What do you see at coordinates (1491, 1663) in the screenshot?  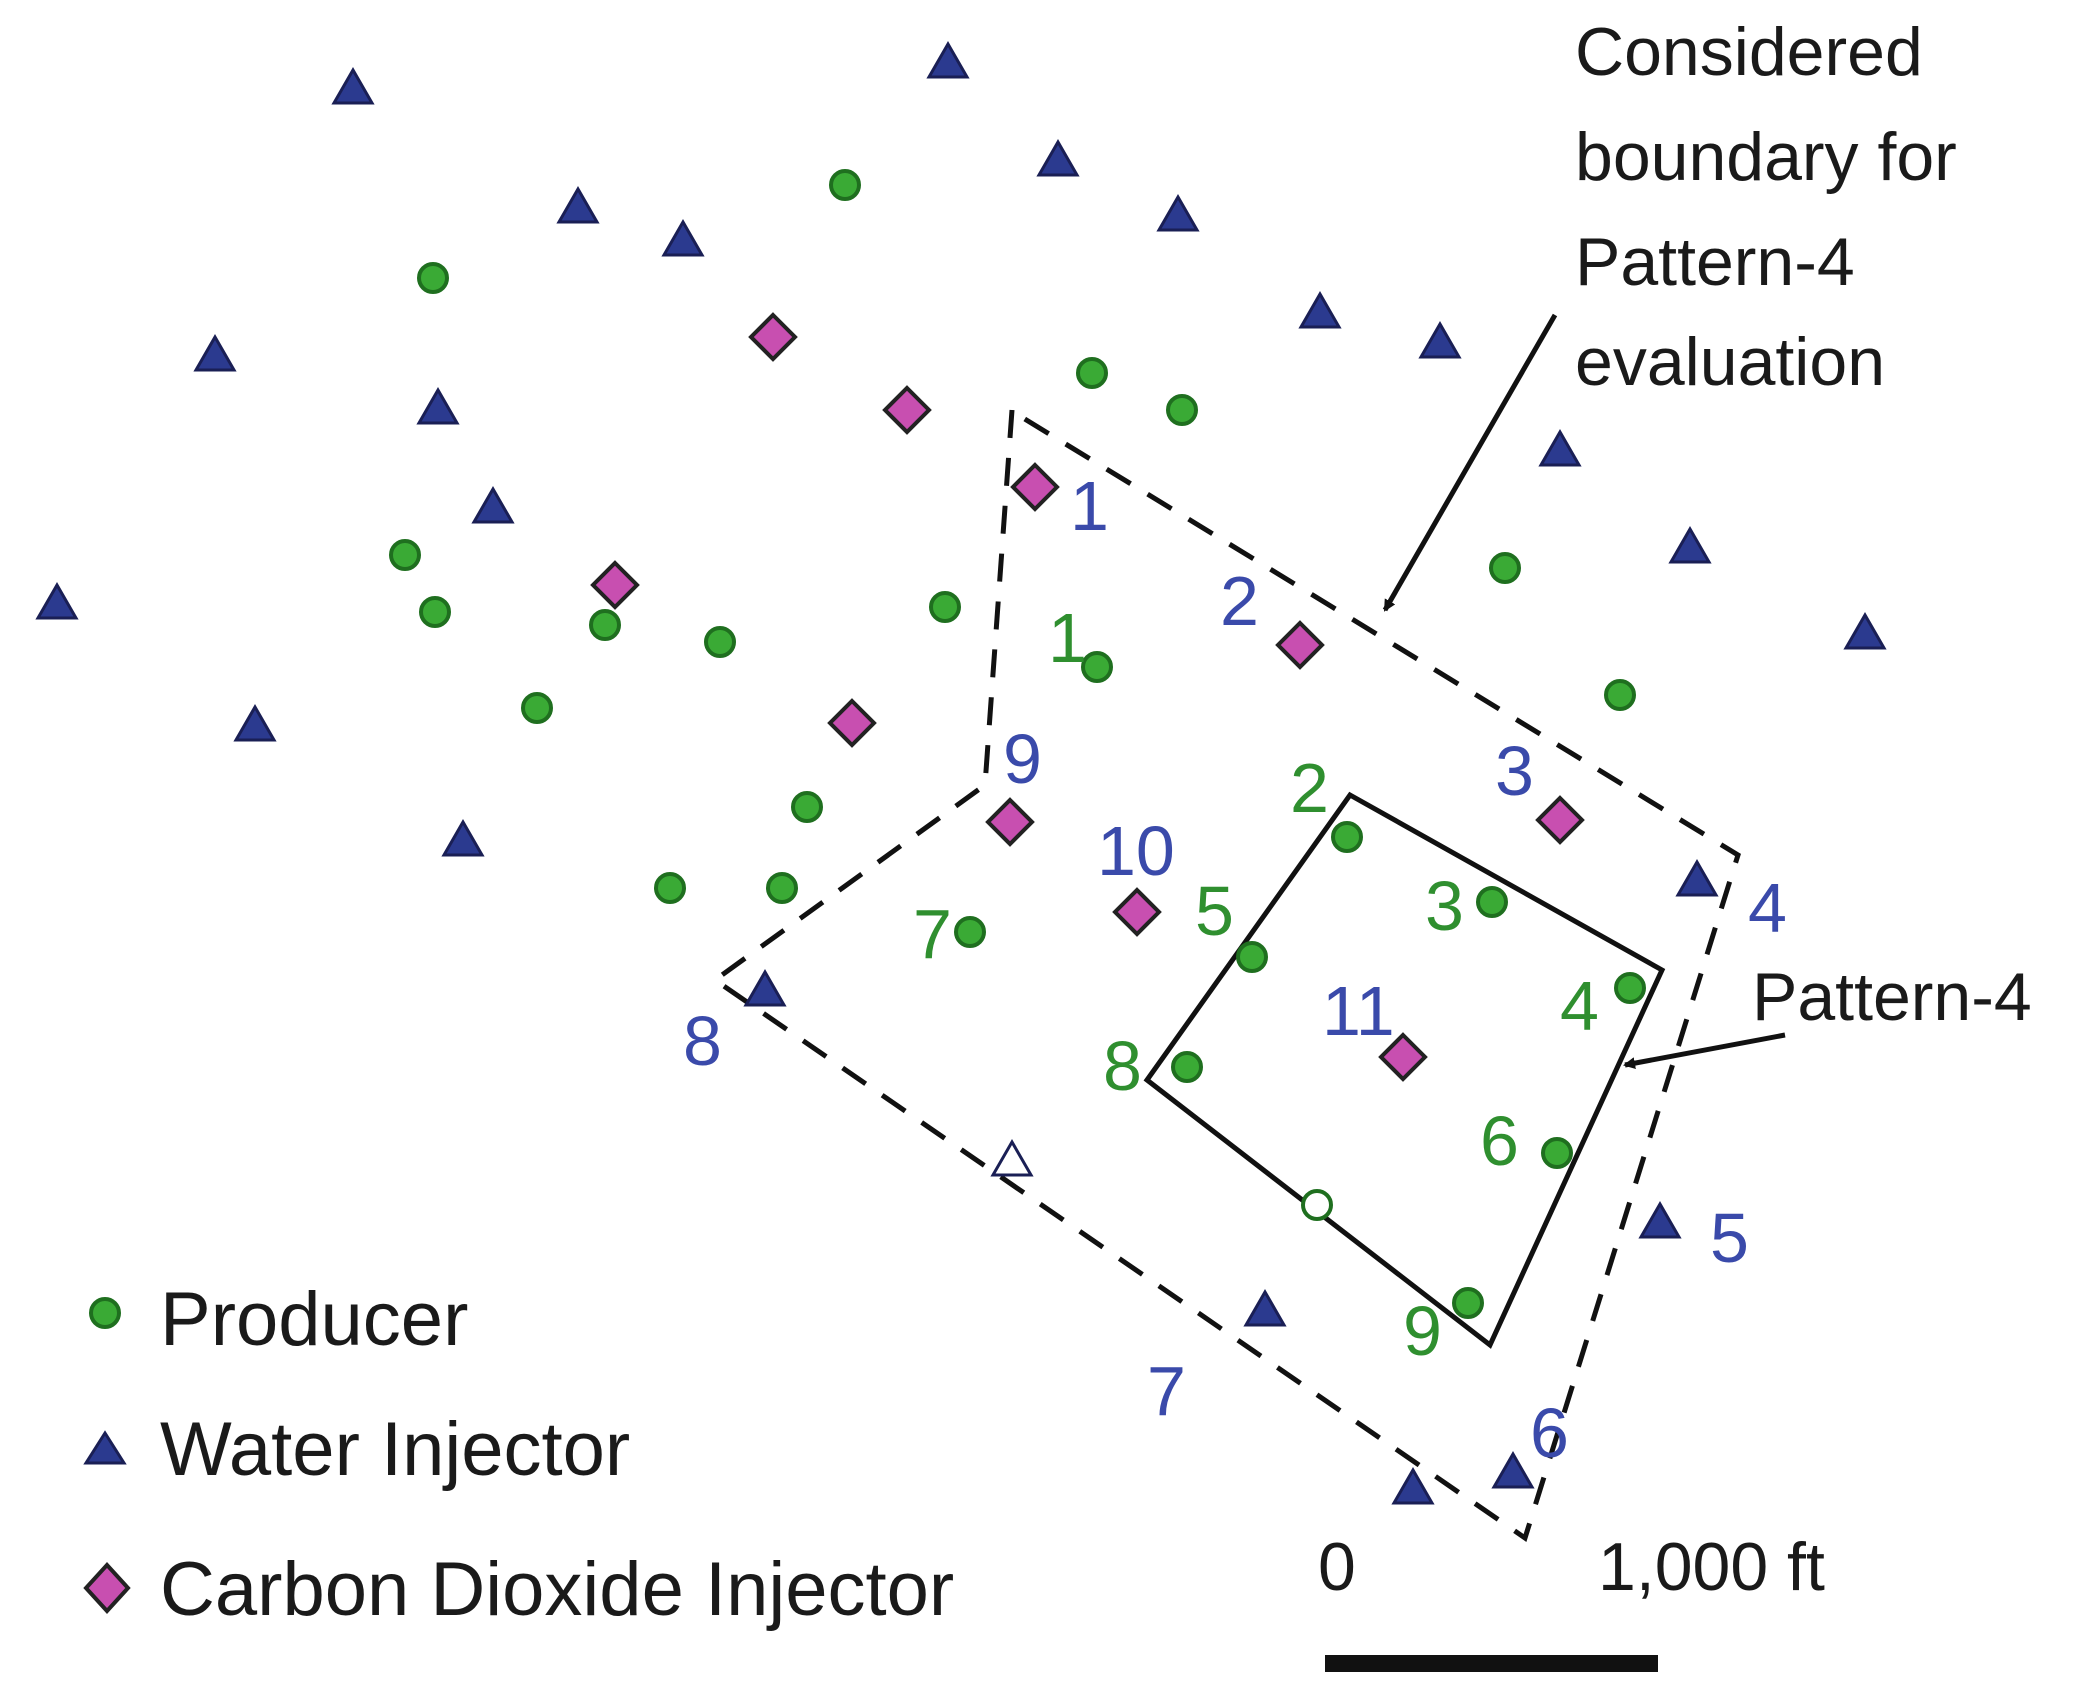 I see `scale-bar` at bounding box center [1491, 1663].